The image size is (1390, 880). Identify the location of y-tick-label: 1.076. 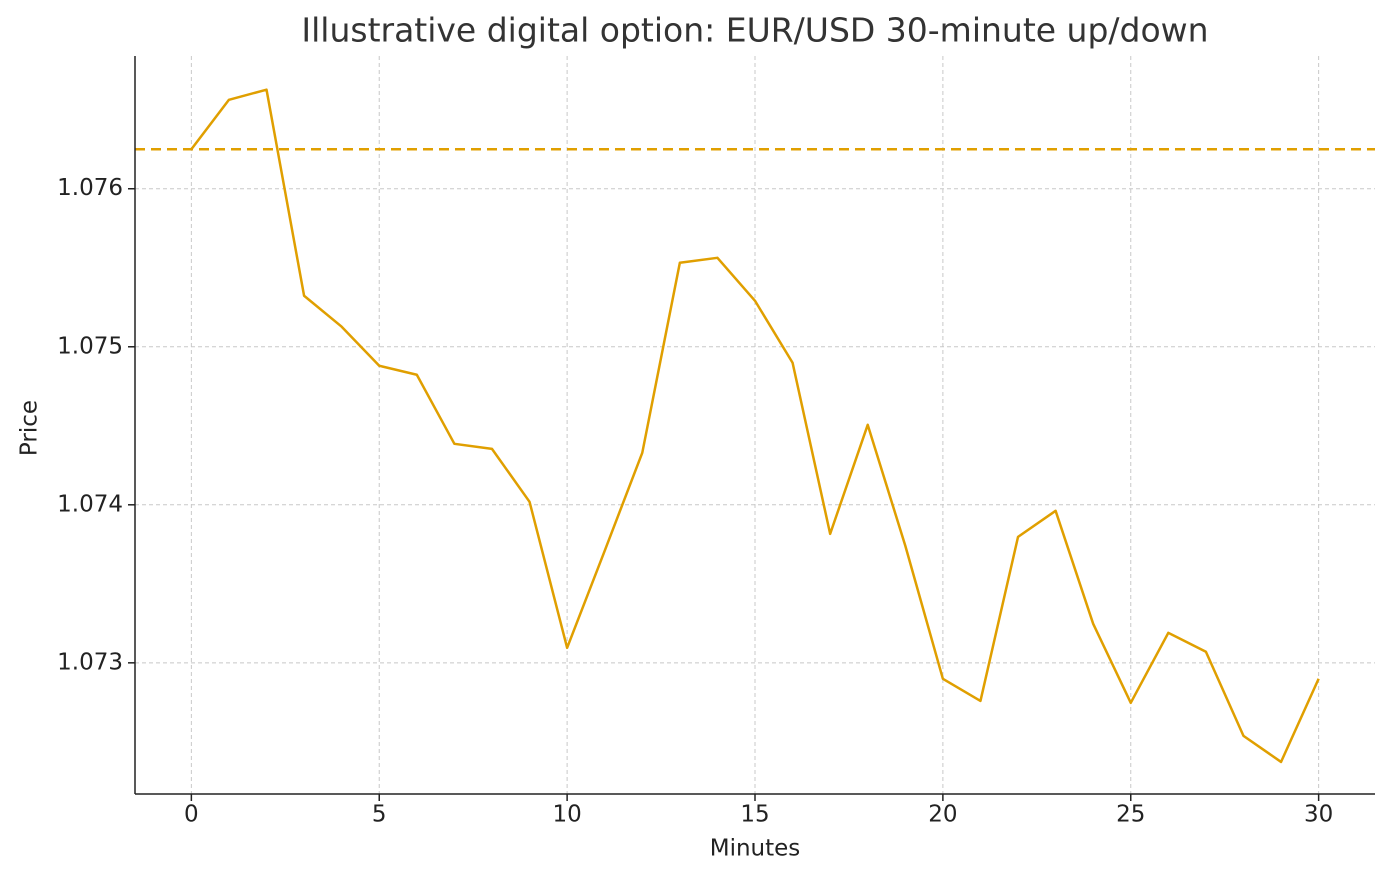
(90, 188).